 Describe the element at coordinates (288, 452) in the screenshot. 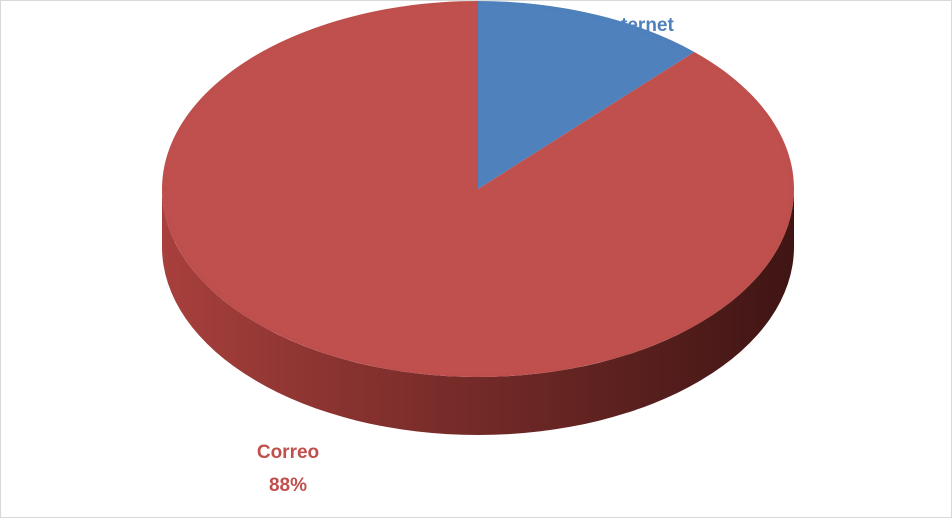

I see `label-correo-name: Correo` at that location.